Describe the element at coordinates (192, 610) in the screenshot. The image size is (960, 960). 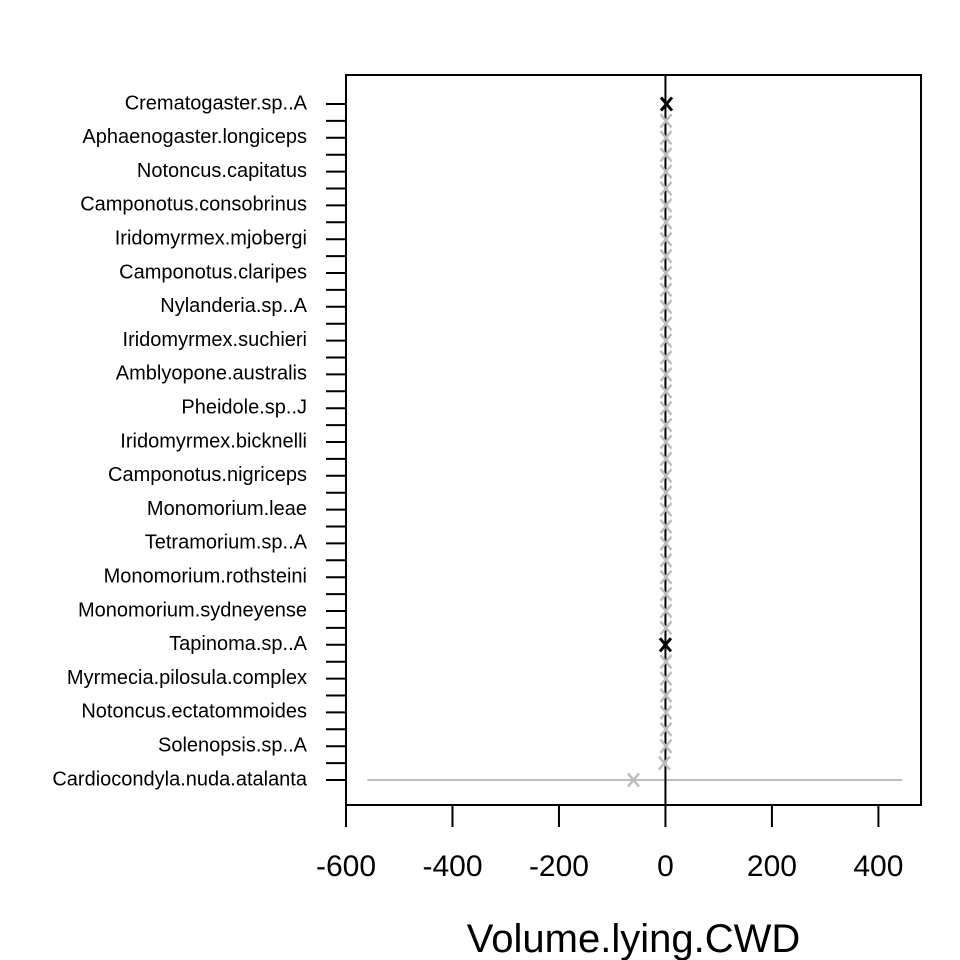
I see `y-tick-label: Monomorium.sydneyense` at that location.